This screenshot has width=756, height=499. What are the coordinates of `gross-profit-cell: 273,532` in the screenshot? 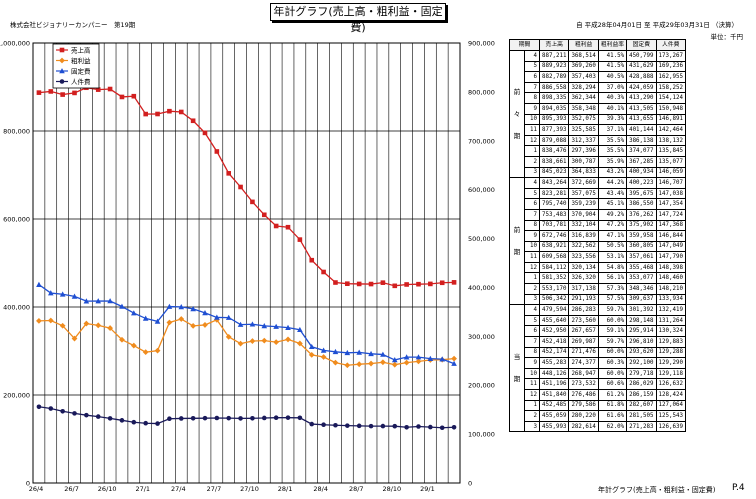 It's located at (583, 384).